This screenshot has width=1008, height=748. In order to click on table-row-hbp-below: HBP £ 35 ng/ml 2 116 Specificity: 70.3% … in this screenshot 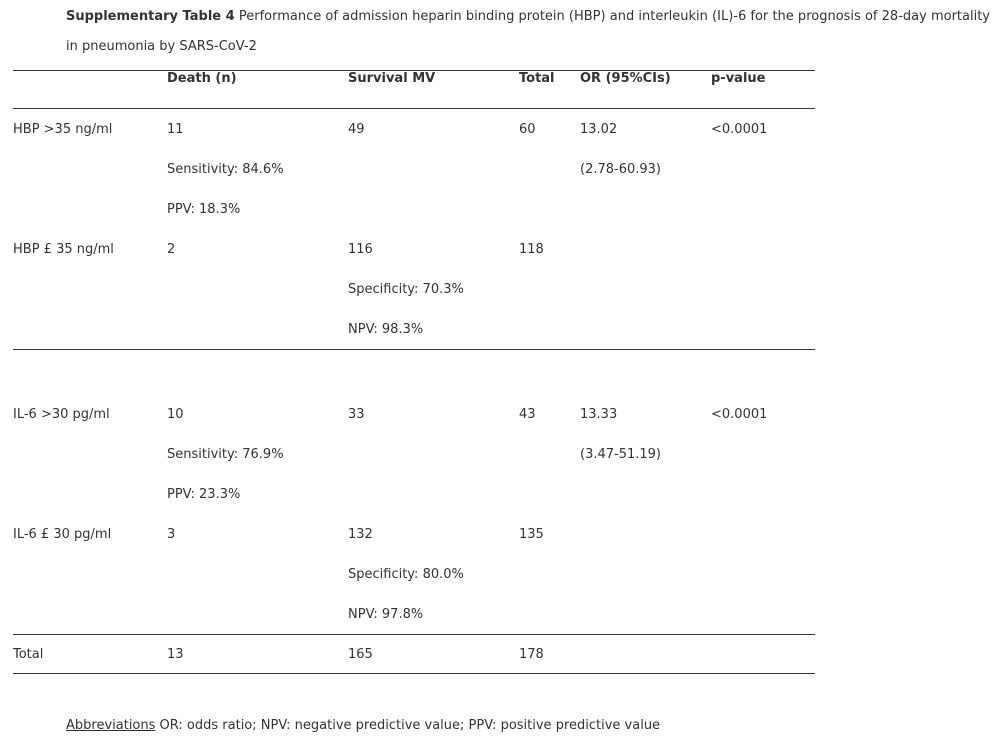, I will do `click(414, 289)`.